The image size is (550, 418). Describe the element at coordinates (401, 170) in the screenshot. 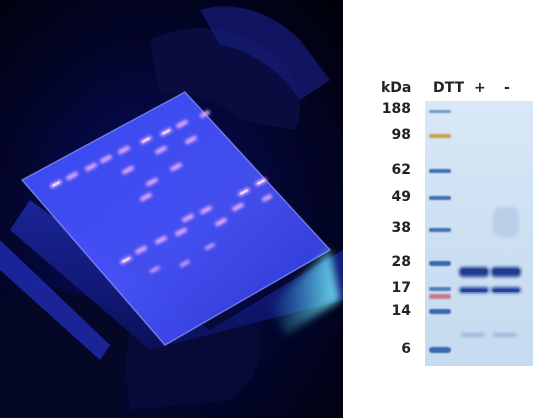

I see `marker-label-62: 62` at that location.